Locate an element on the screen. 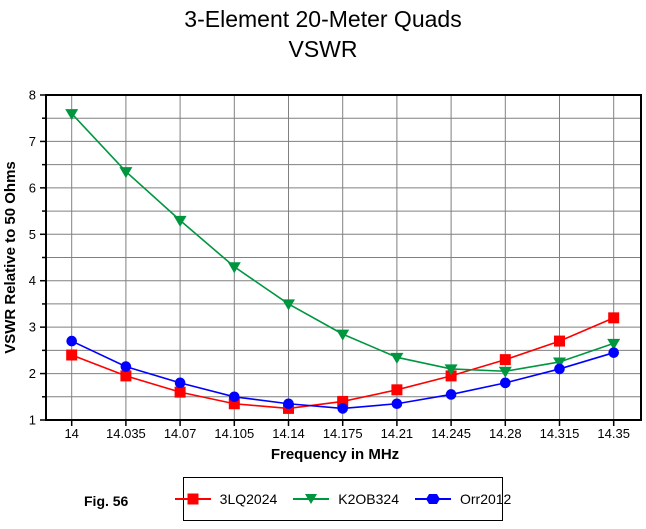 The height and width of the screenshot is (529, 646). svg-text: 7 is located at coordinates (32, 141).